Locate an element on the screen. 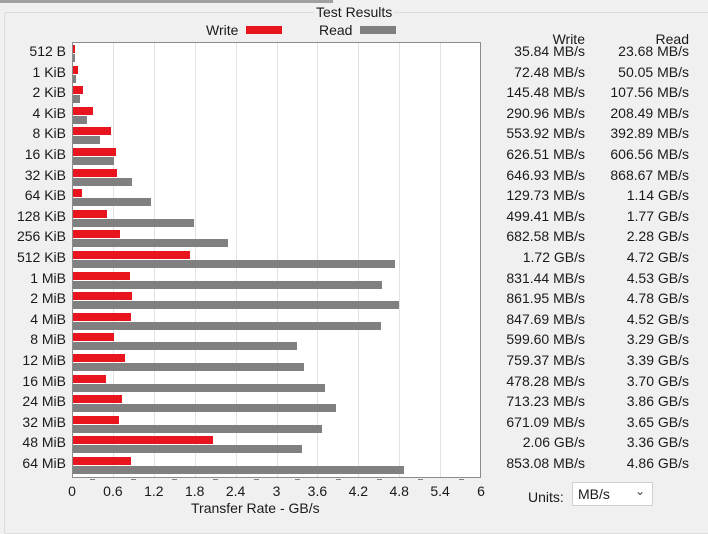 Image resolution: width=708 pixels, height=534 pixels. x-axis-label: Transfer Rate - GB/s is located at coordinates (255, 508).